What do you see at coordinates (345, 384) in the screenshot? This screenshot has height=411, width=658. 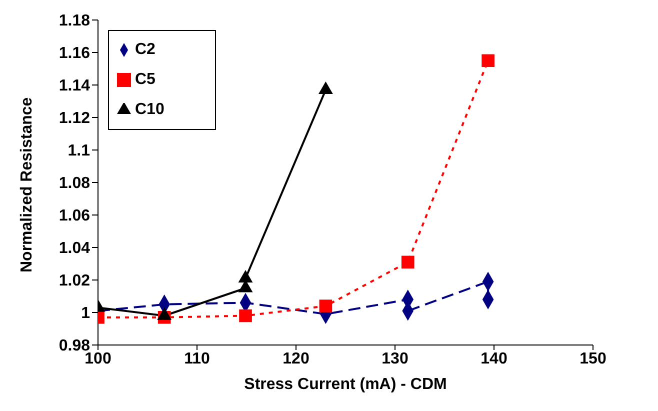 I see `x-axis-title: Stress Current (mA) - CDM` at bounding box center [345, 384].